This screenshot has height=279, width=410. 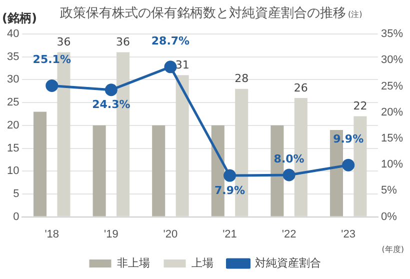 What do you see at coordinates (392, 86) in the screenshot?
I see `y2-tick-label: 25%` at bounding box center [392, 86].